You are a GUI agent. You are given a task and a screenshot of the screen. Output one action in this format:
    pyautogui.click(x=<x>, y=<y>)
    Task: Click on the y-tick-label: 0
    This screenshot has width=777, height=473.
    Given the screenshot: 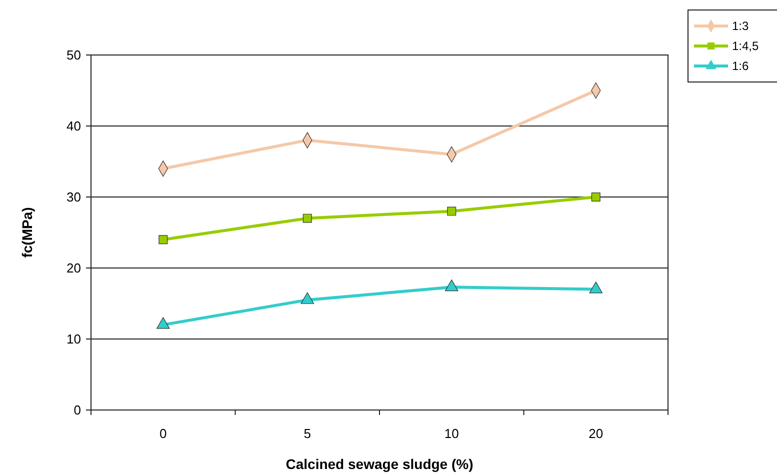 What is the action you would take?
    pyautogui.click(x=77, y=410)
    